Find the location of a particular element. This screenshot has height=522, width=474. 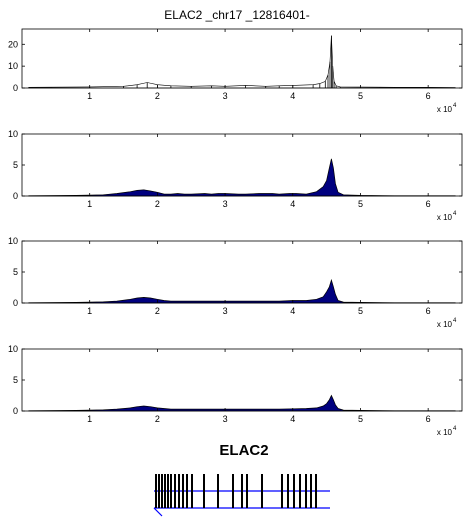

axes-box-third is located at coordinates (242, 272).